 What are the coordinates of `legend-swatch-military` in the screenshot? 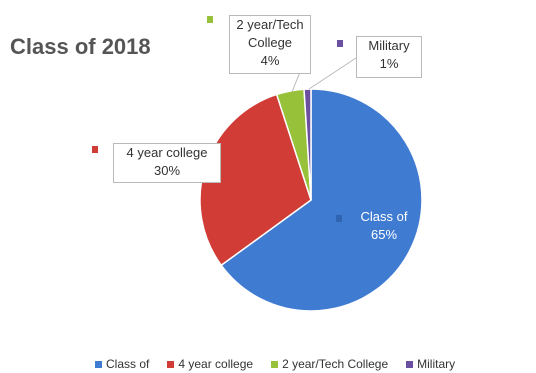 It's located at (410, 364).